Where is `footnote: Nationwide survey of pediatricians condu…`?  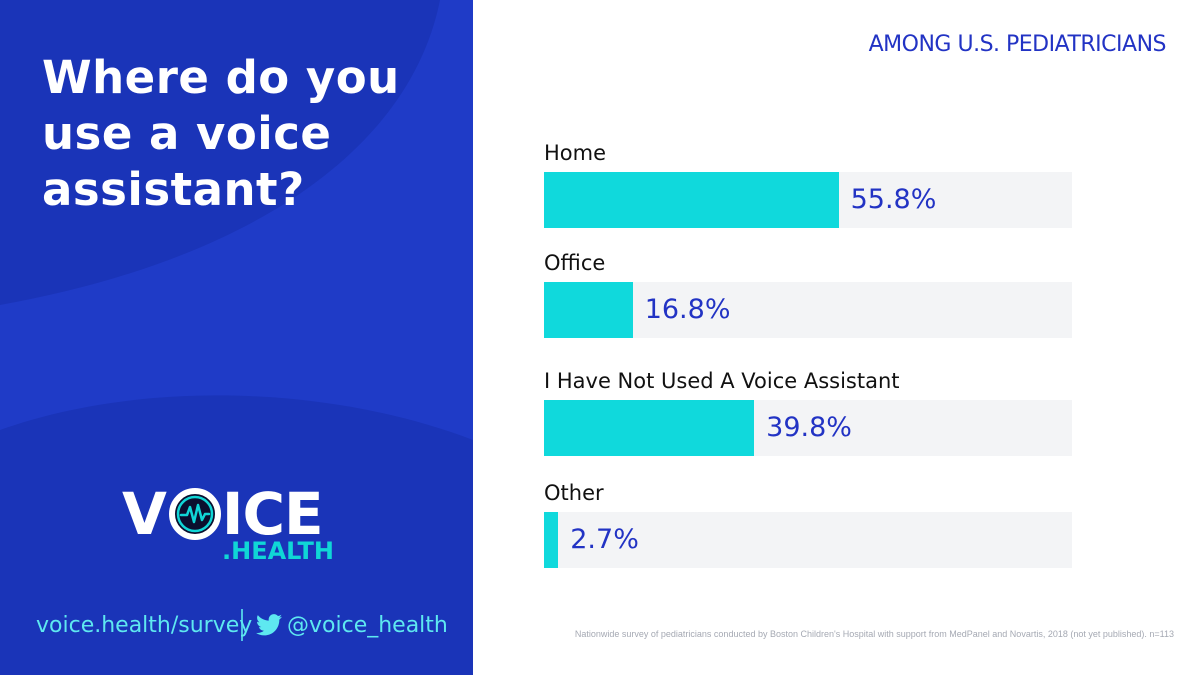 footnote: Nationwide survey of pediatricians condu… is located at coordinates (874, 634).